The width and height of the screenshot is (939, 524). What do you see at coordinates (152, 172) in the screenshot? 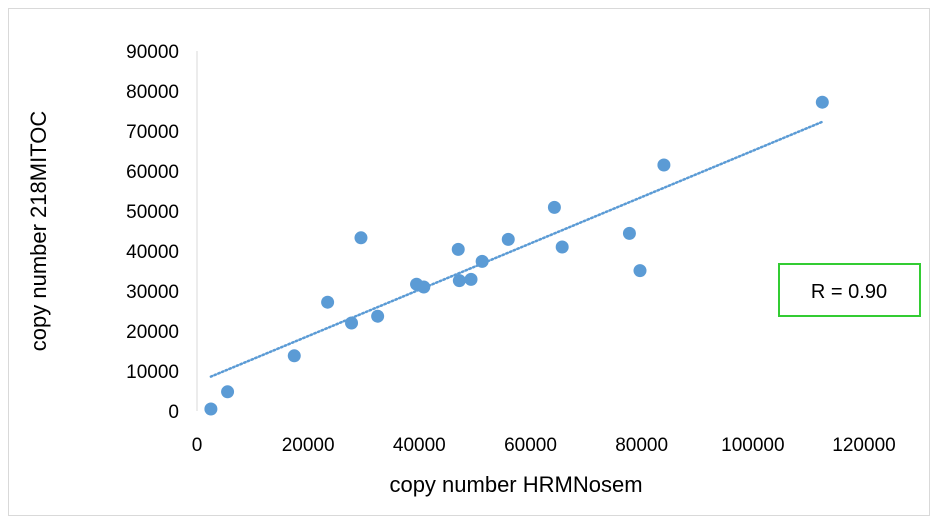
I see `y-tick-label: 60000` at bounding box center [152, 172].